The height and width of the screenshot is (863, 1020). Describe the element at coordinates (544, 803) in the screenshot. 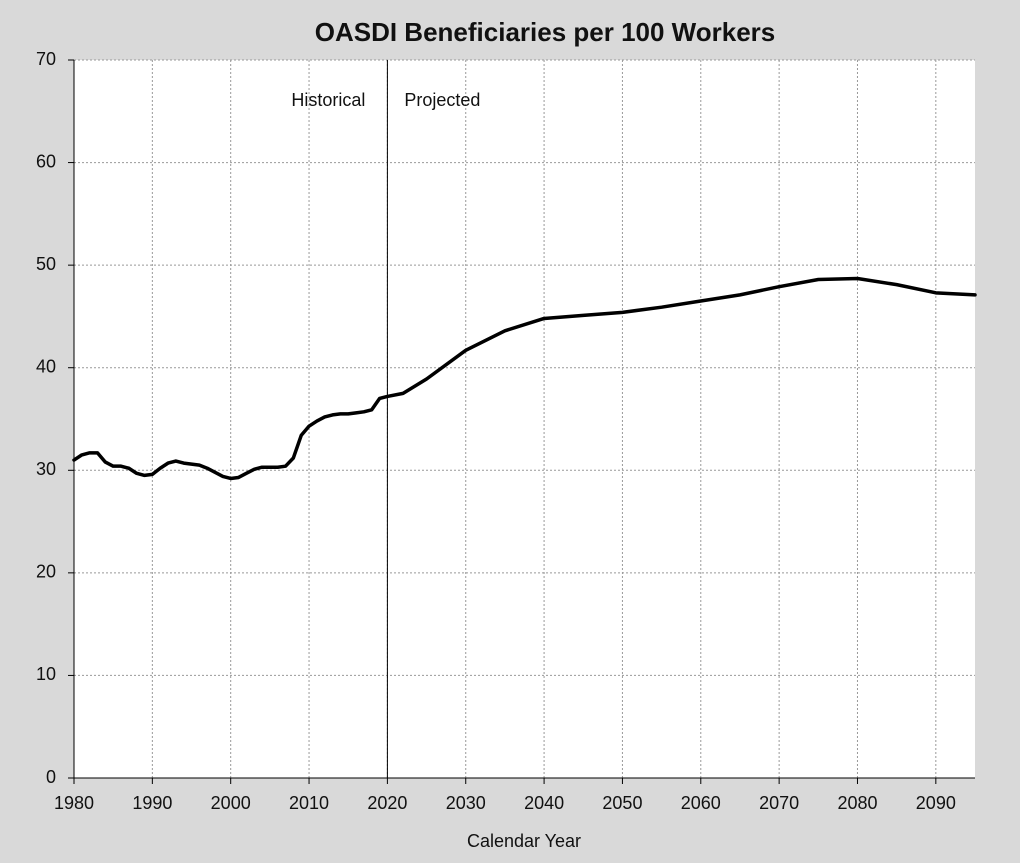

I see `x-tick-label: 2040` at that location.